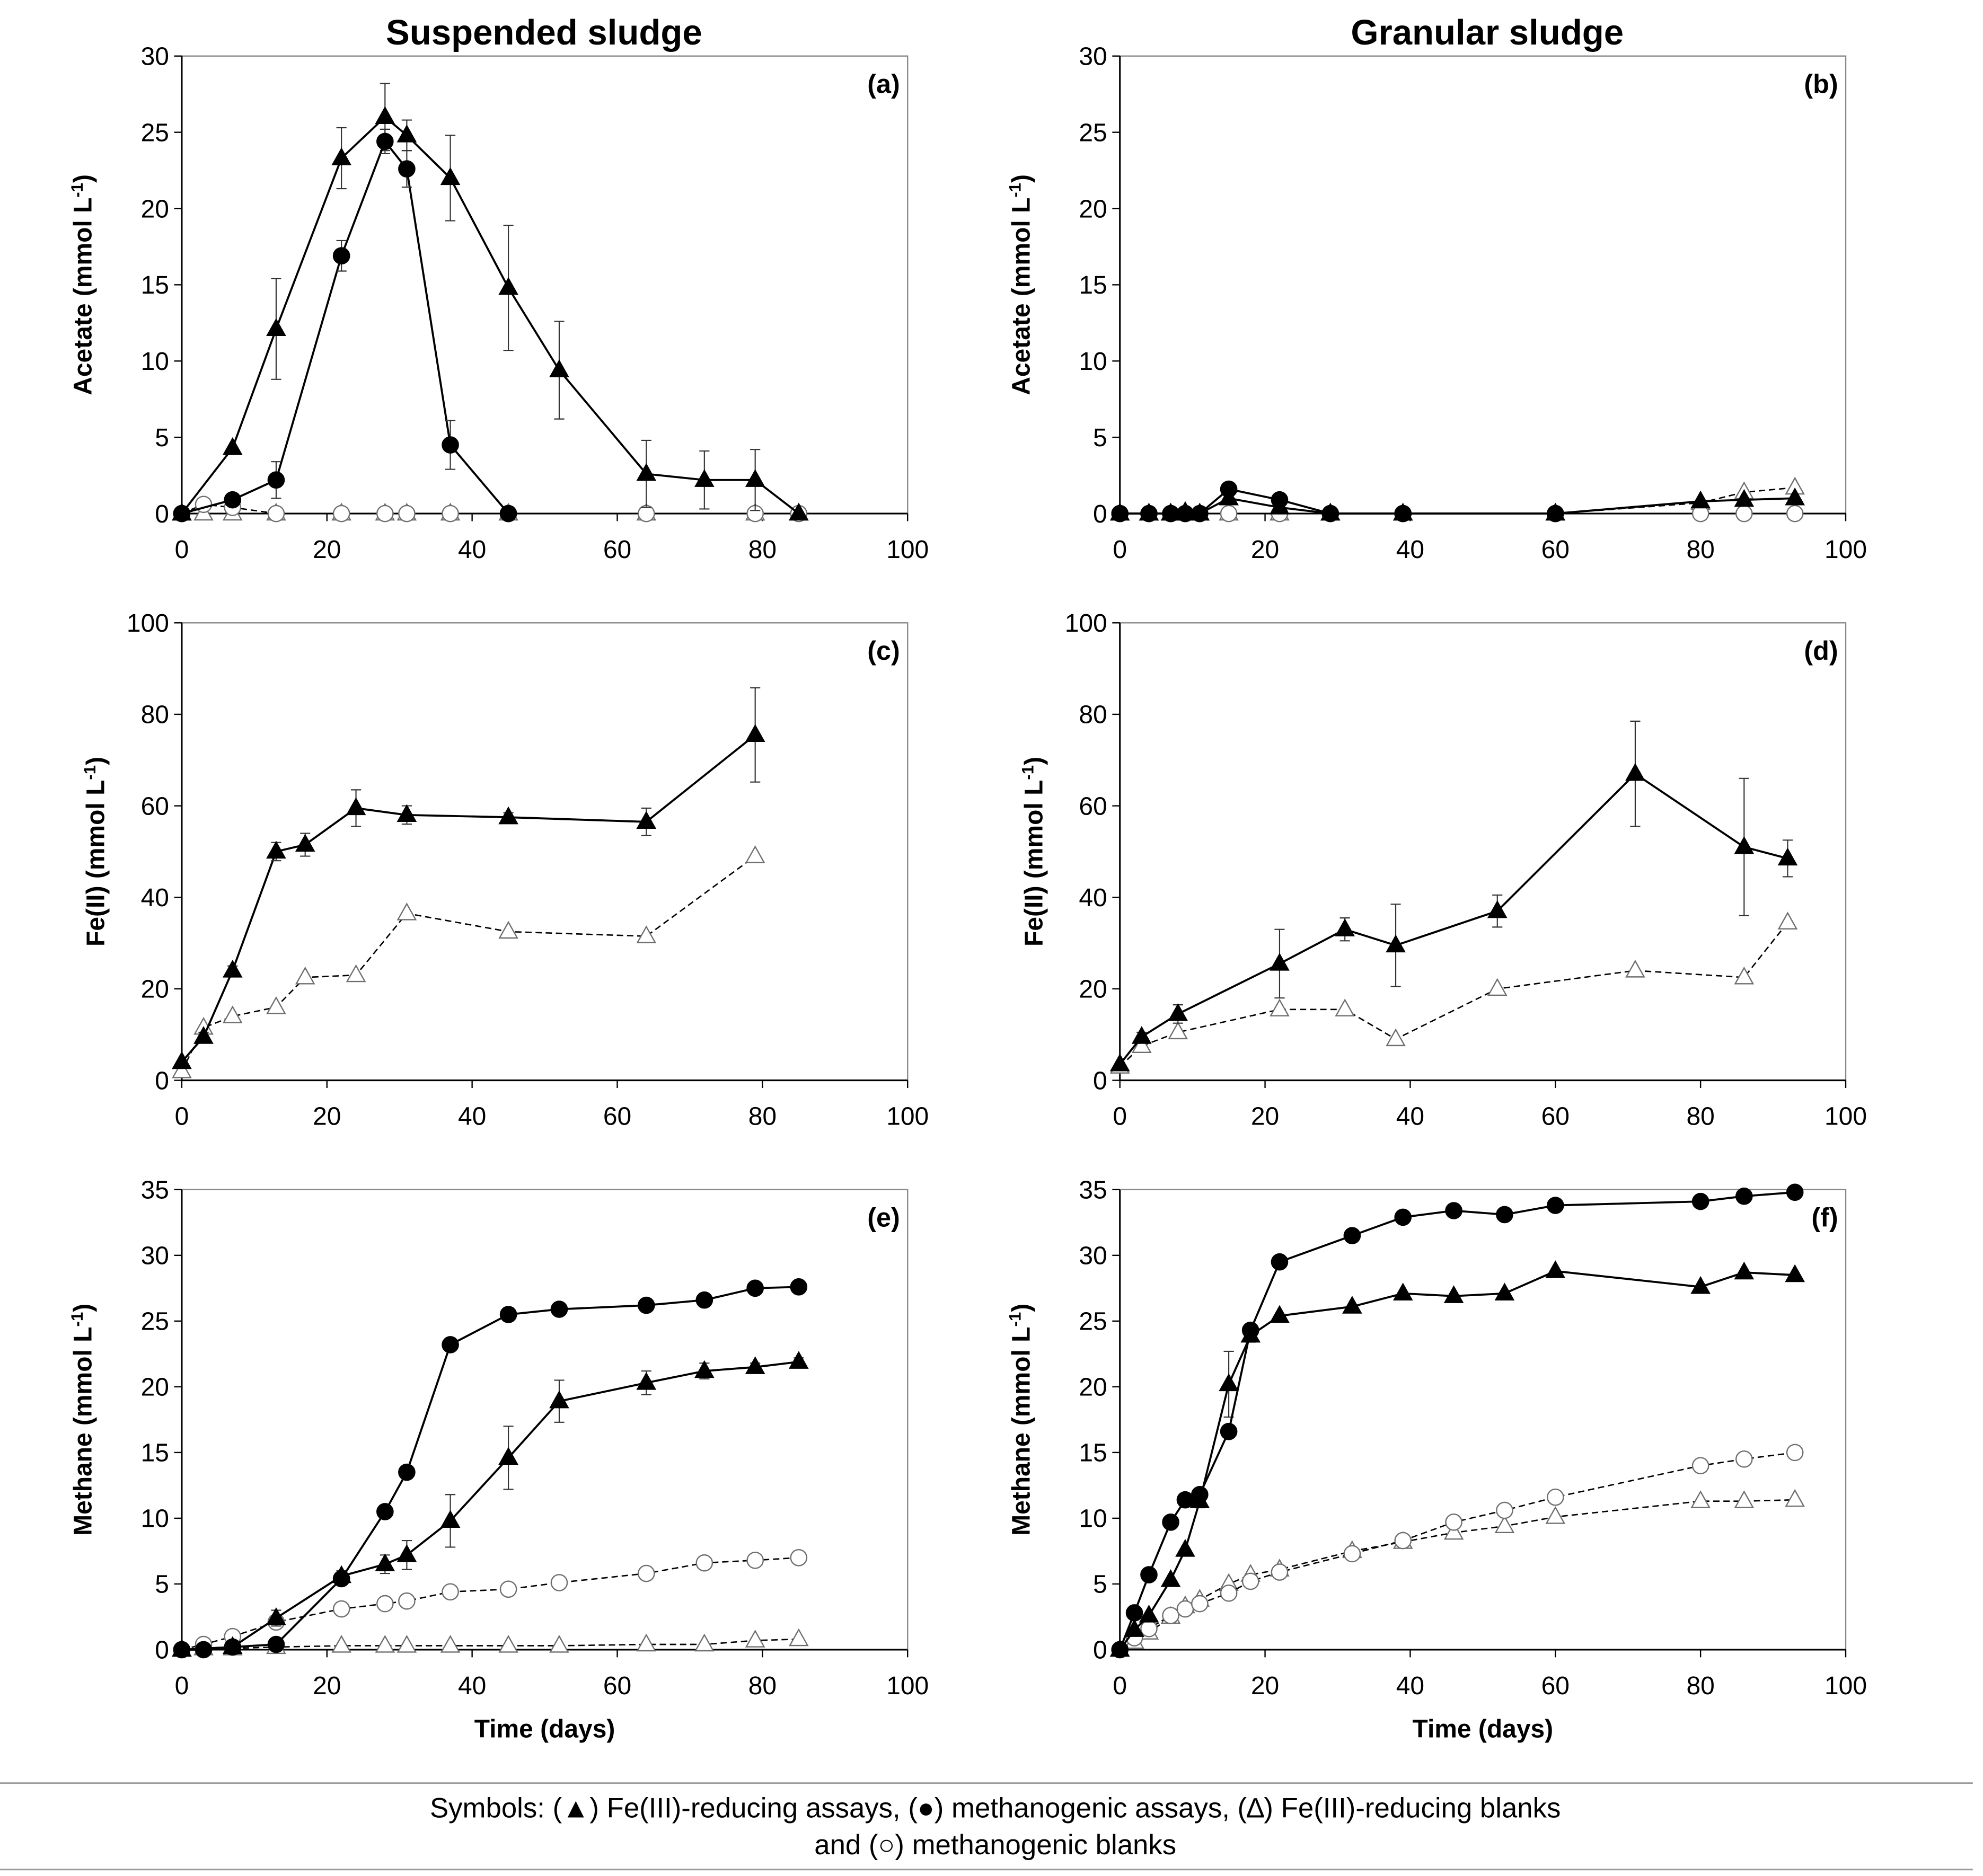  Describe the element at coordinates (906, 1808) in the screenshot. I see `legend-punctuation: , (` at that location.